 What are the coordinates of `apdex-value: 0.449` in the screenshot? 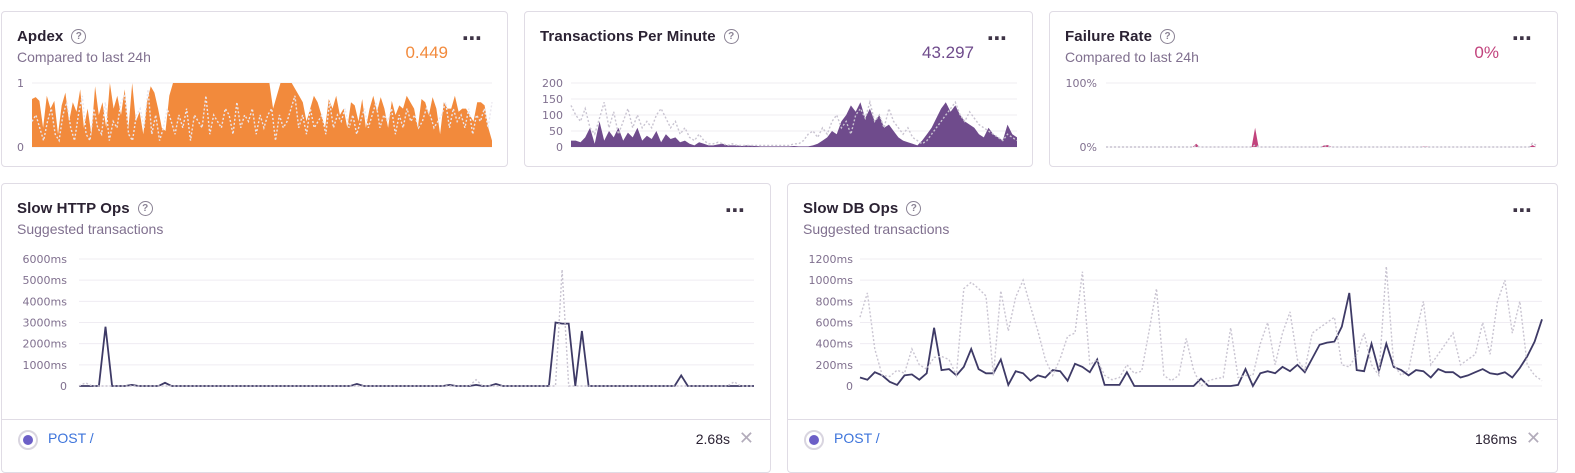 It's located at (426, 52).